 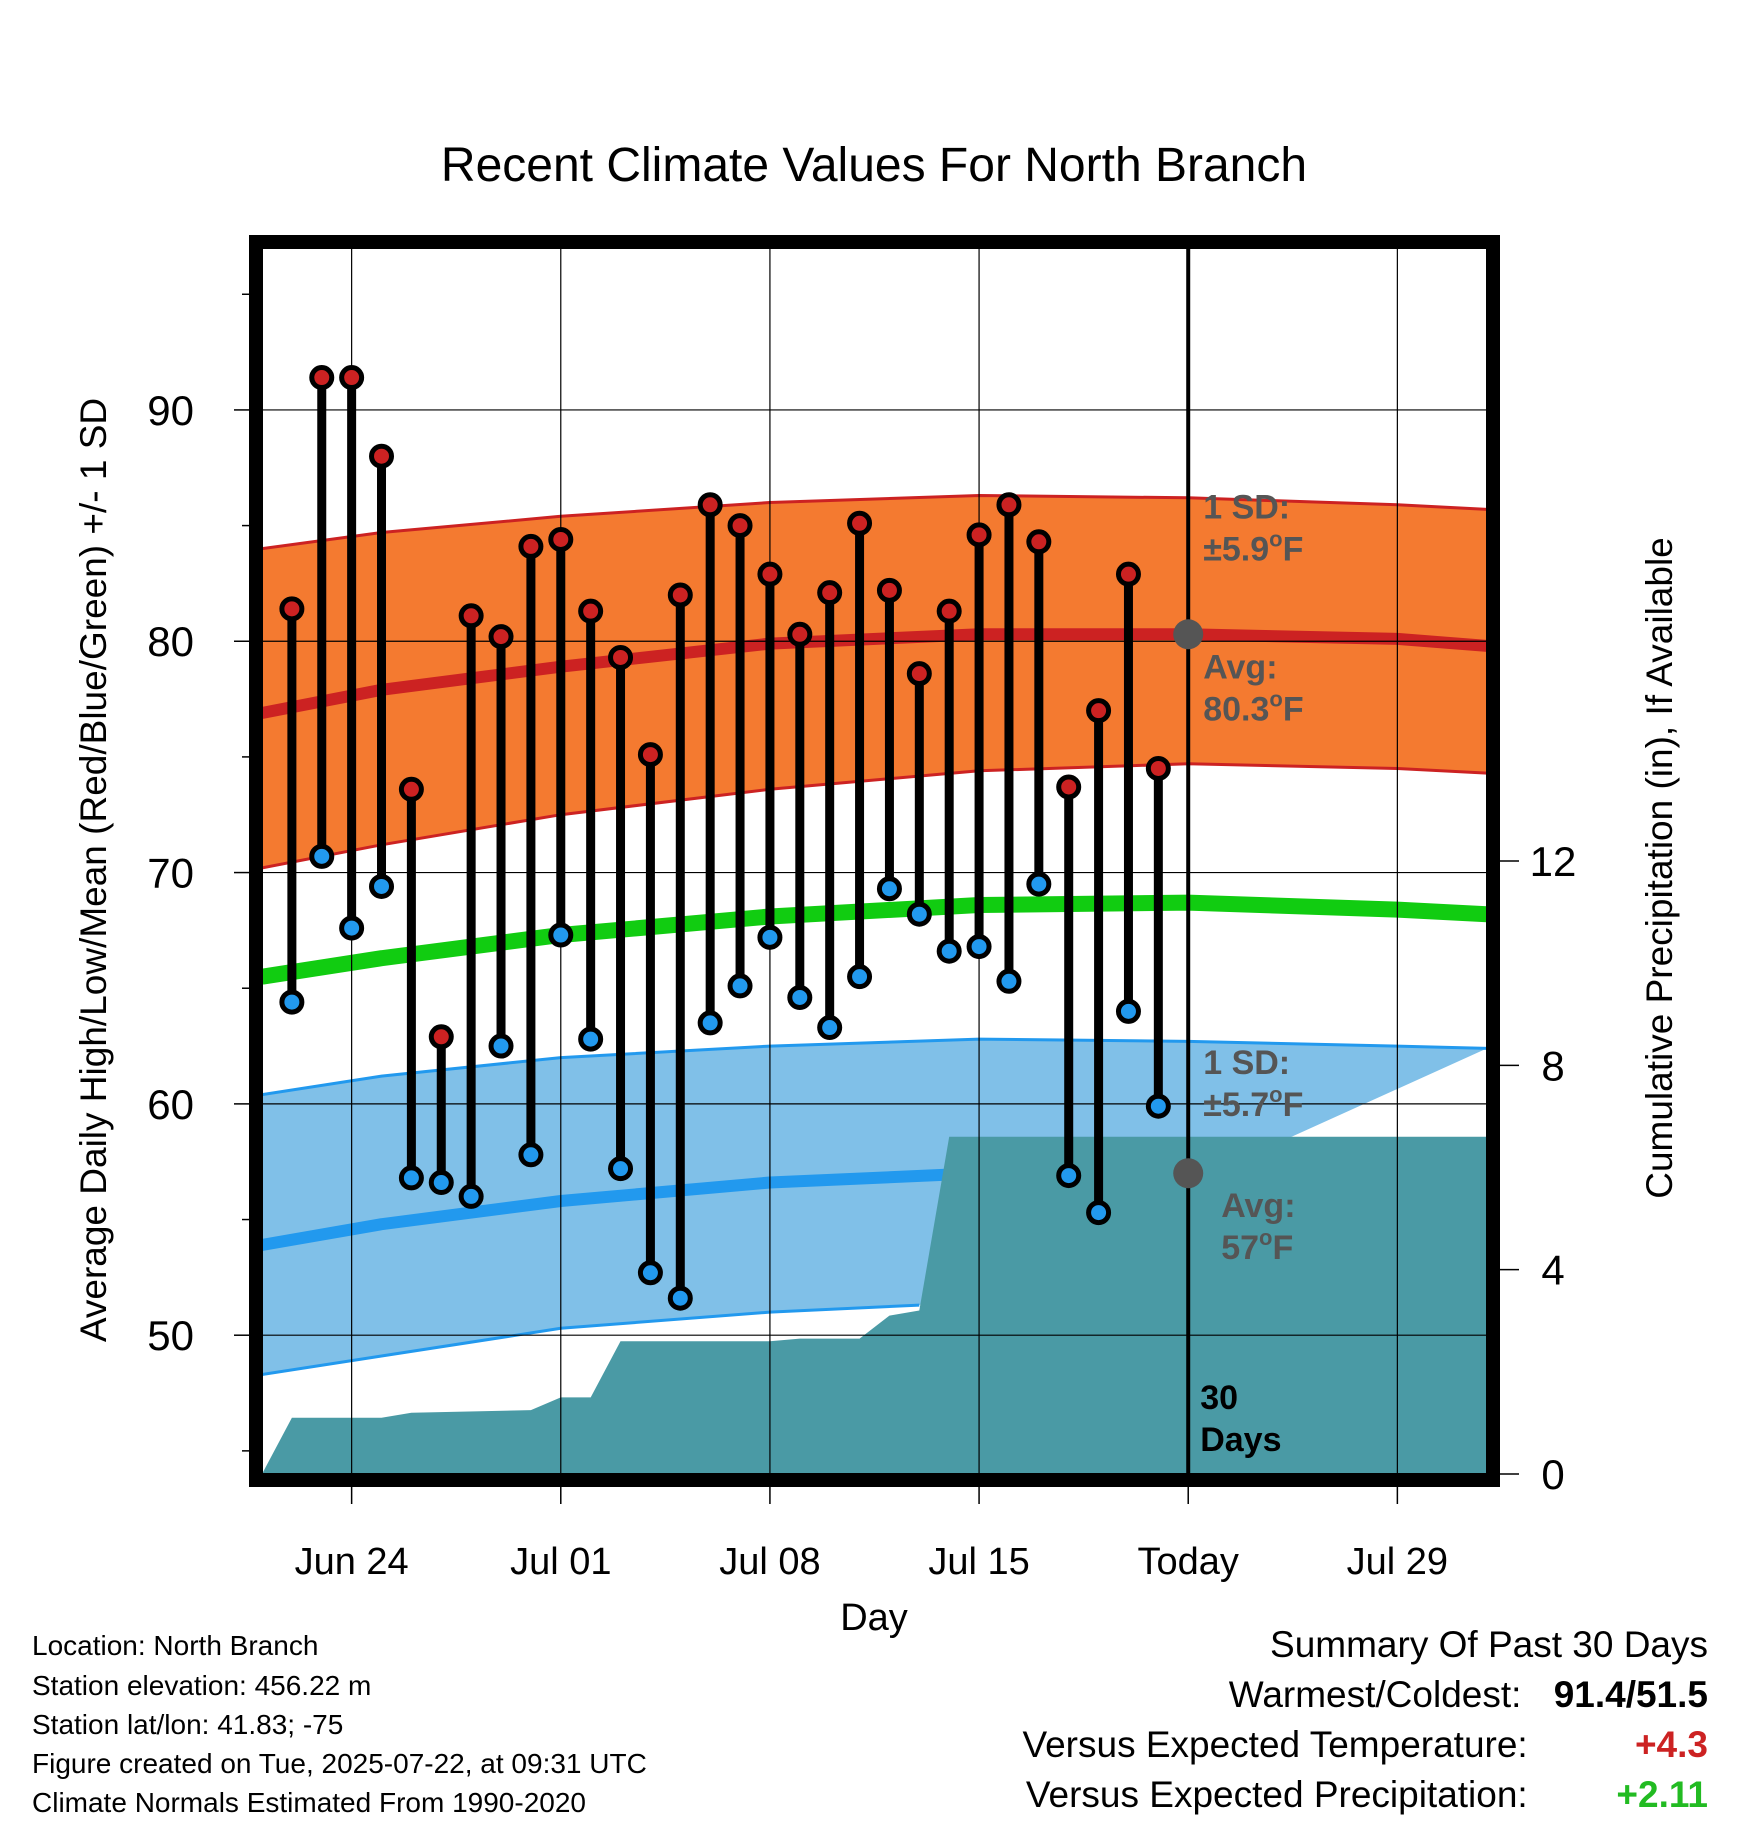 I want to click on high-avg-annotation-number: 80.3, so click(x=1236, y=709).